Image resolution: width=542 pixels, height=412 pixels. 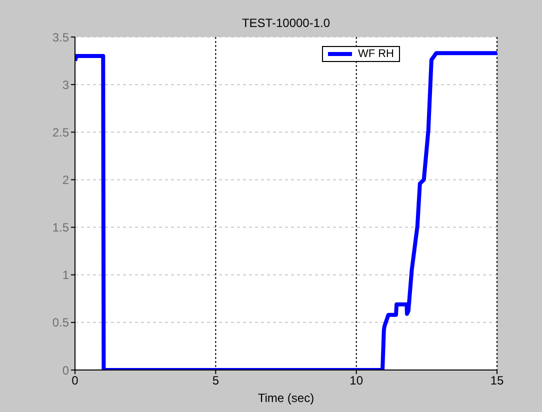 I want to click on x-axis-title: Time (sec), so click(x=286, y=398).